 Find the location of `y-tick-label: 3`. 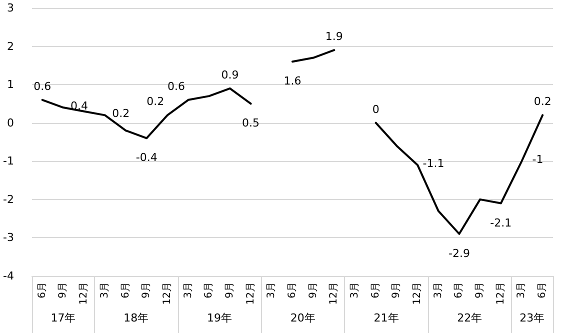

y-tick-label: 3 is located at coordinates (10, 8).